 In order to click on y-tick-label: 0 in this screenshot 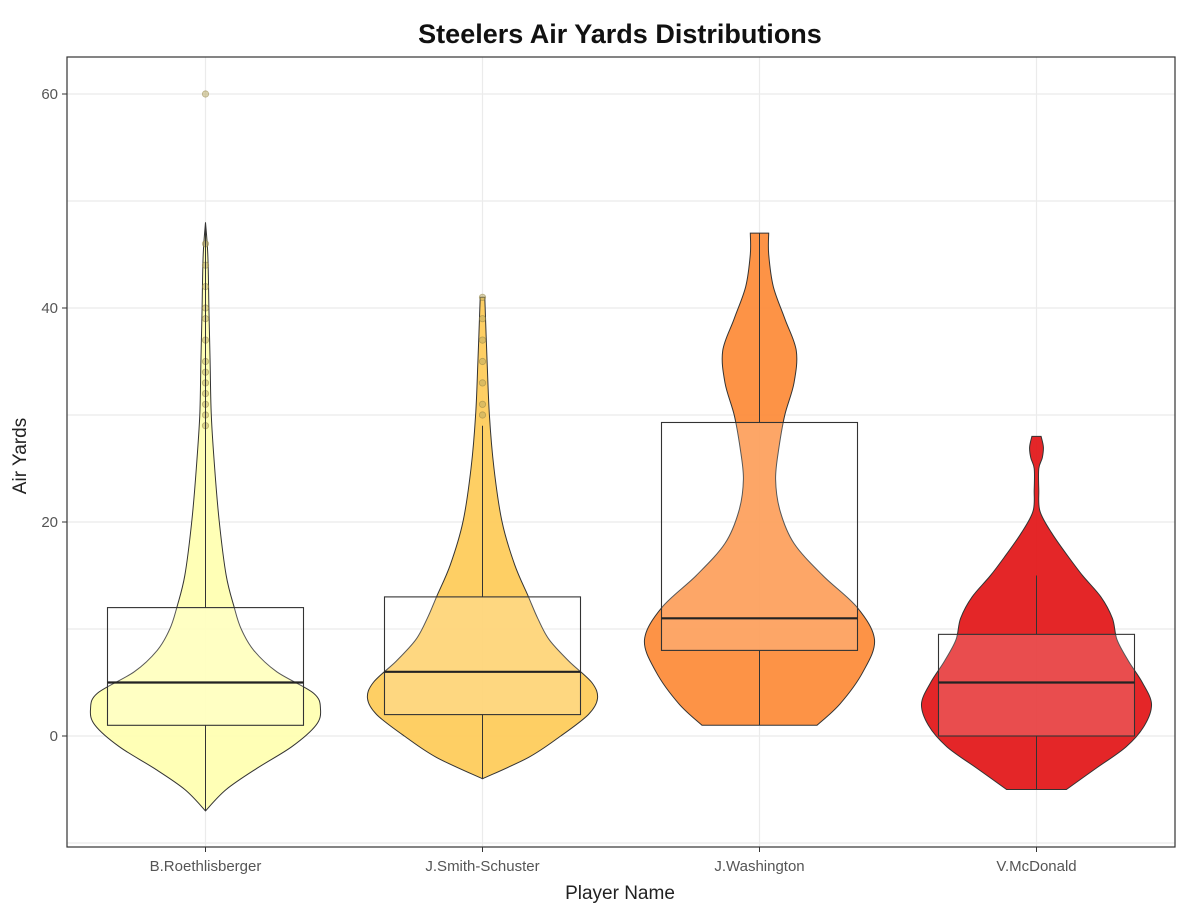, I will do `click(54, 736)`.